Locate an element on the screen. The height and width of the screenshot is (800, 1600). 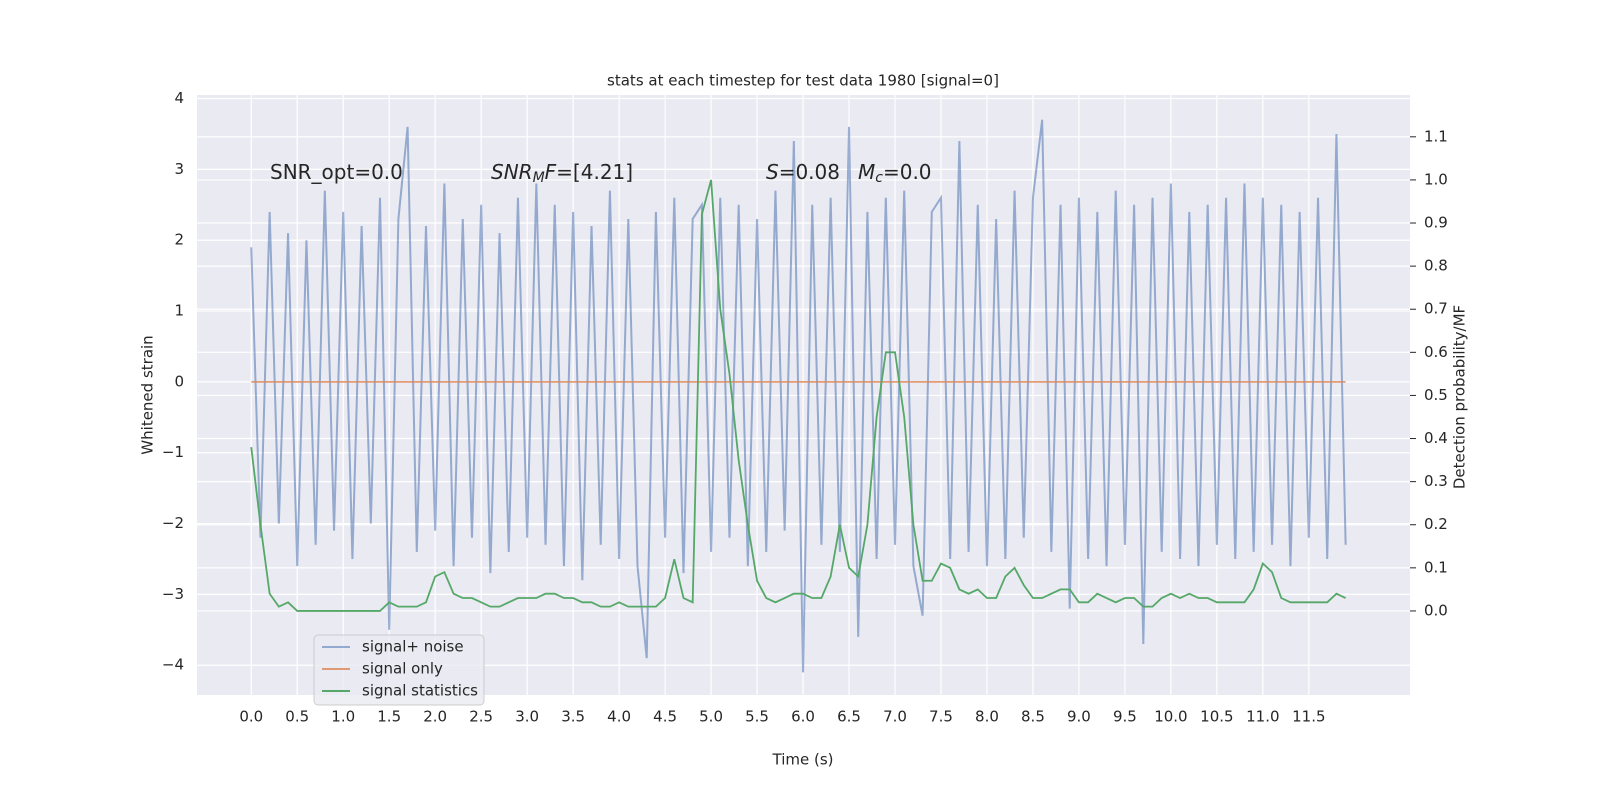
y2-tick-label: 0.4 is located at coordinates (1436, 438).